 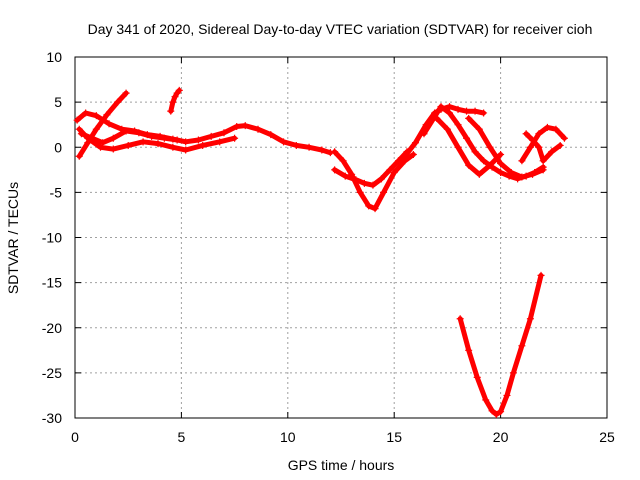 I want to click on y-tick-label: -20, so click(x=52, y=328).